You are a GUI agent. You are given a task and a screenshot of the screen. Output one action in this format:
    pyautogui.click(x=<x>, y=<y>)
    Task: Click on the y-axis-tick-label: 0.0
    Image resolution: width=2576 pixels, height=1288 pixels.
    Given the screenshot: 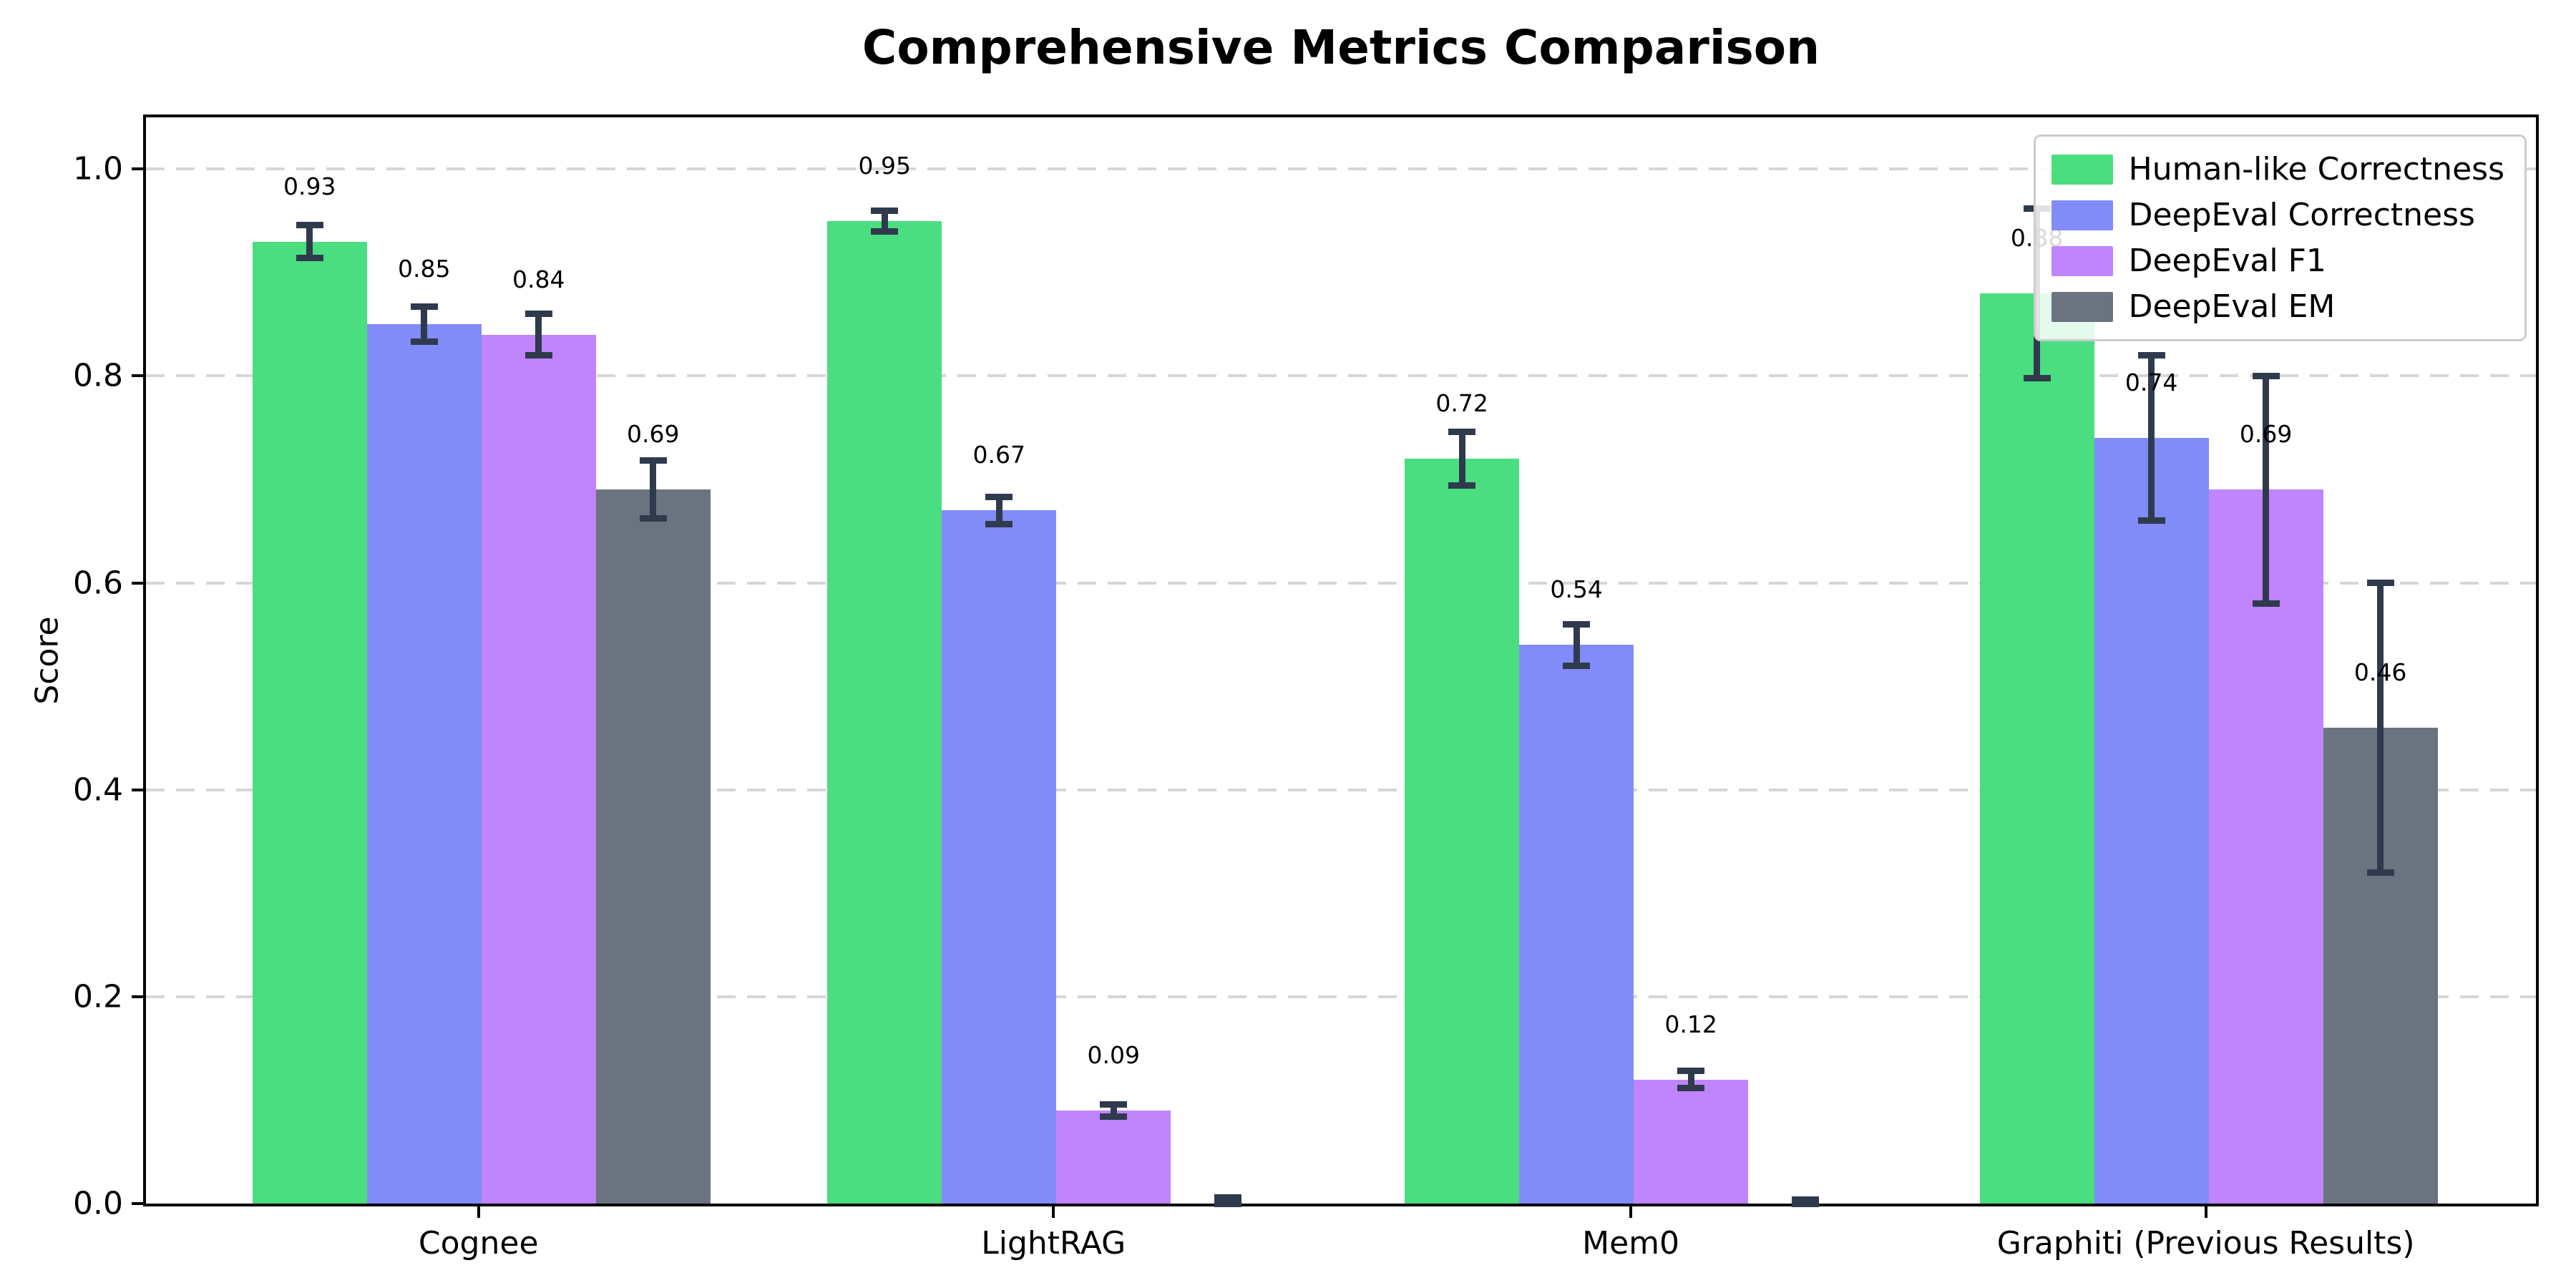 What is the action you would take?
    pyautogui.click(x=98, y=1203)
    